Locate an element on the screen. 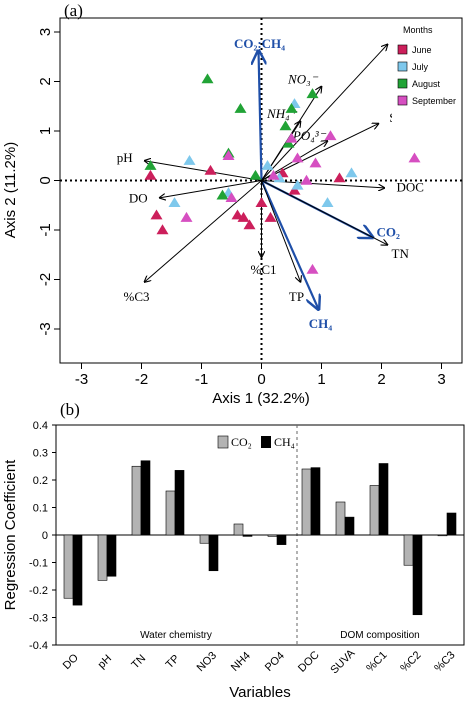 This screenshot has width=474, height=705. legend-swatch-august is located at coordinates (402, 83).